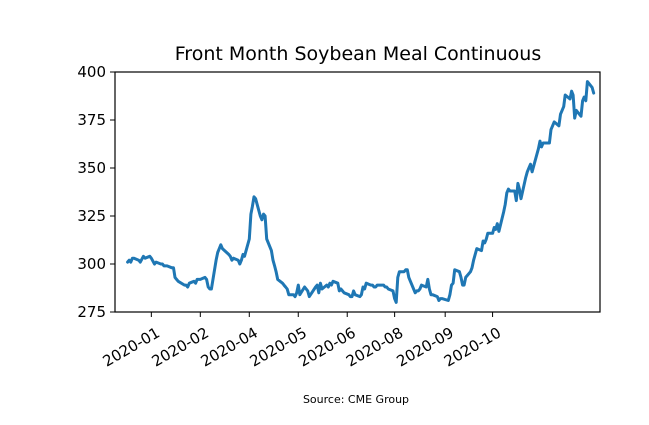 The width and height of the screenshot is (649, 425). Describe the element at coordinates (96, 192) in the screenshot. I see `y-axis: 275 300 325 350 375 400` at that location.